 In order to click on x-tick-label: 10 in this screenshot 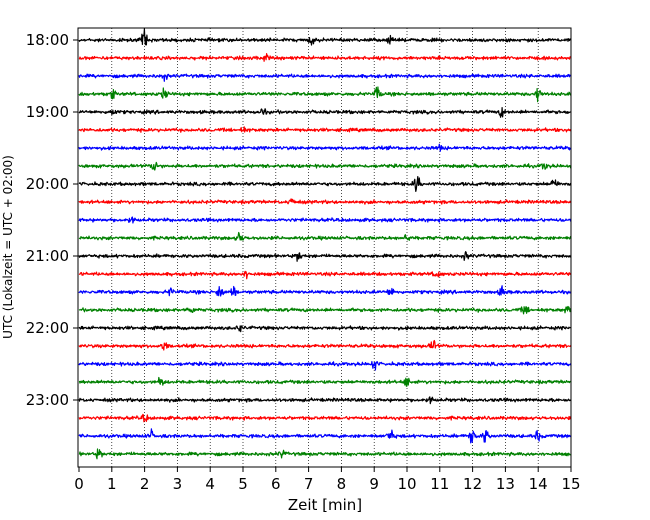, I will do `click(406, 484)`.